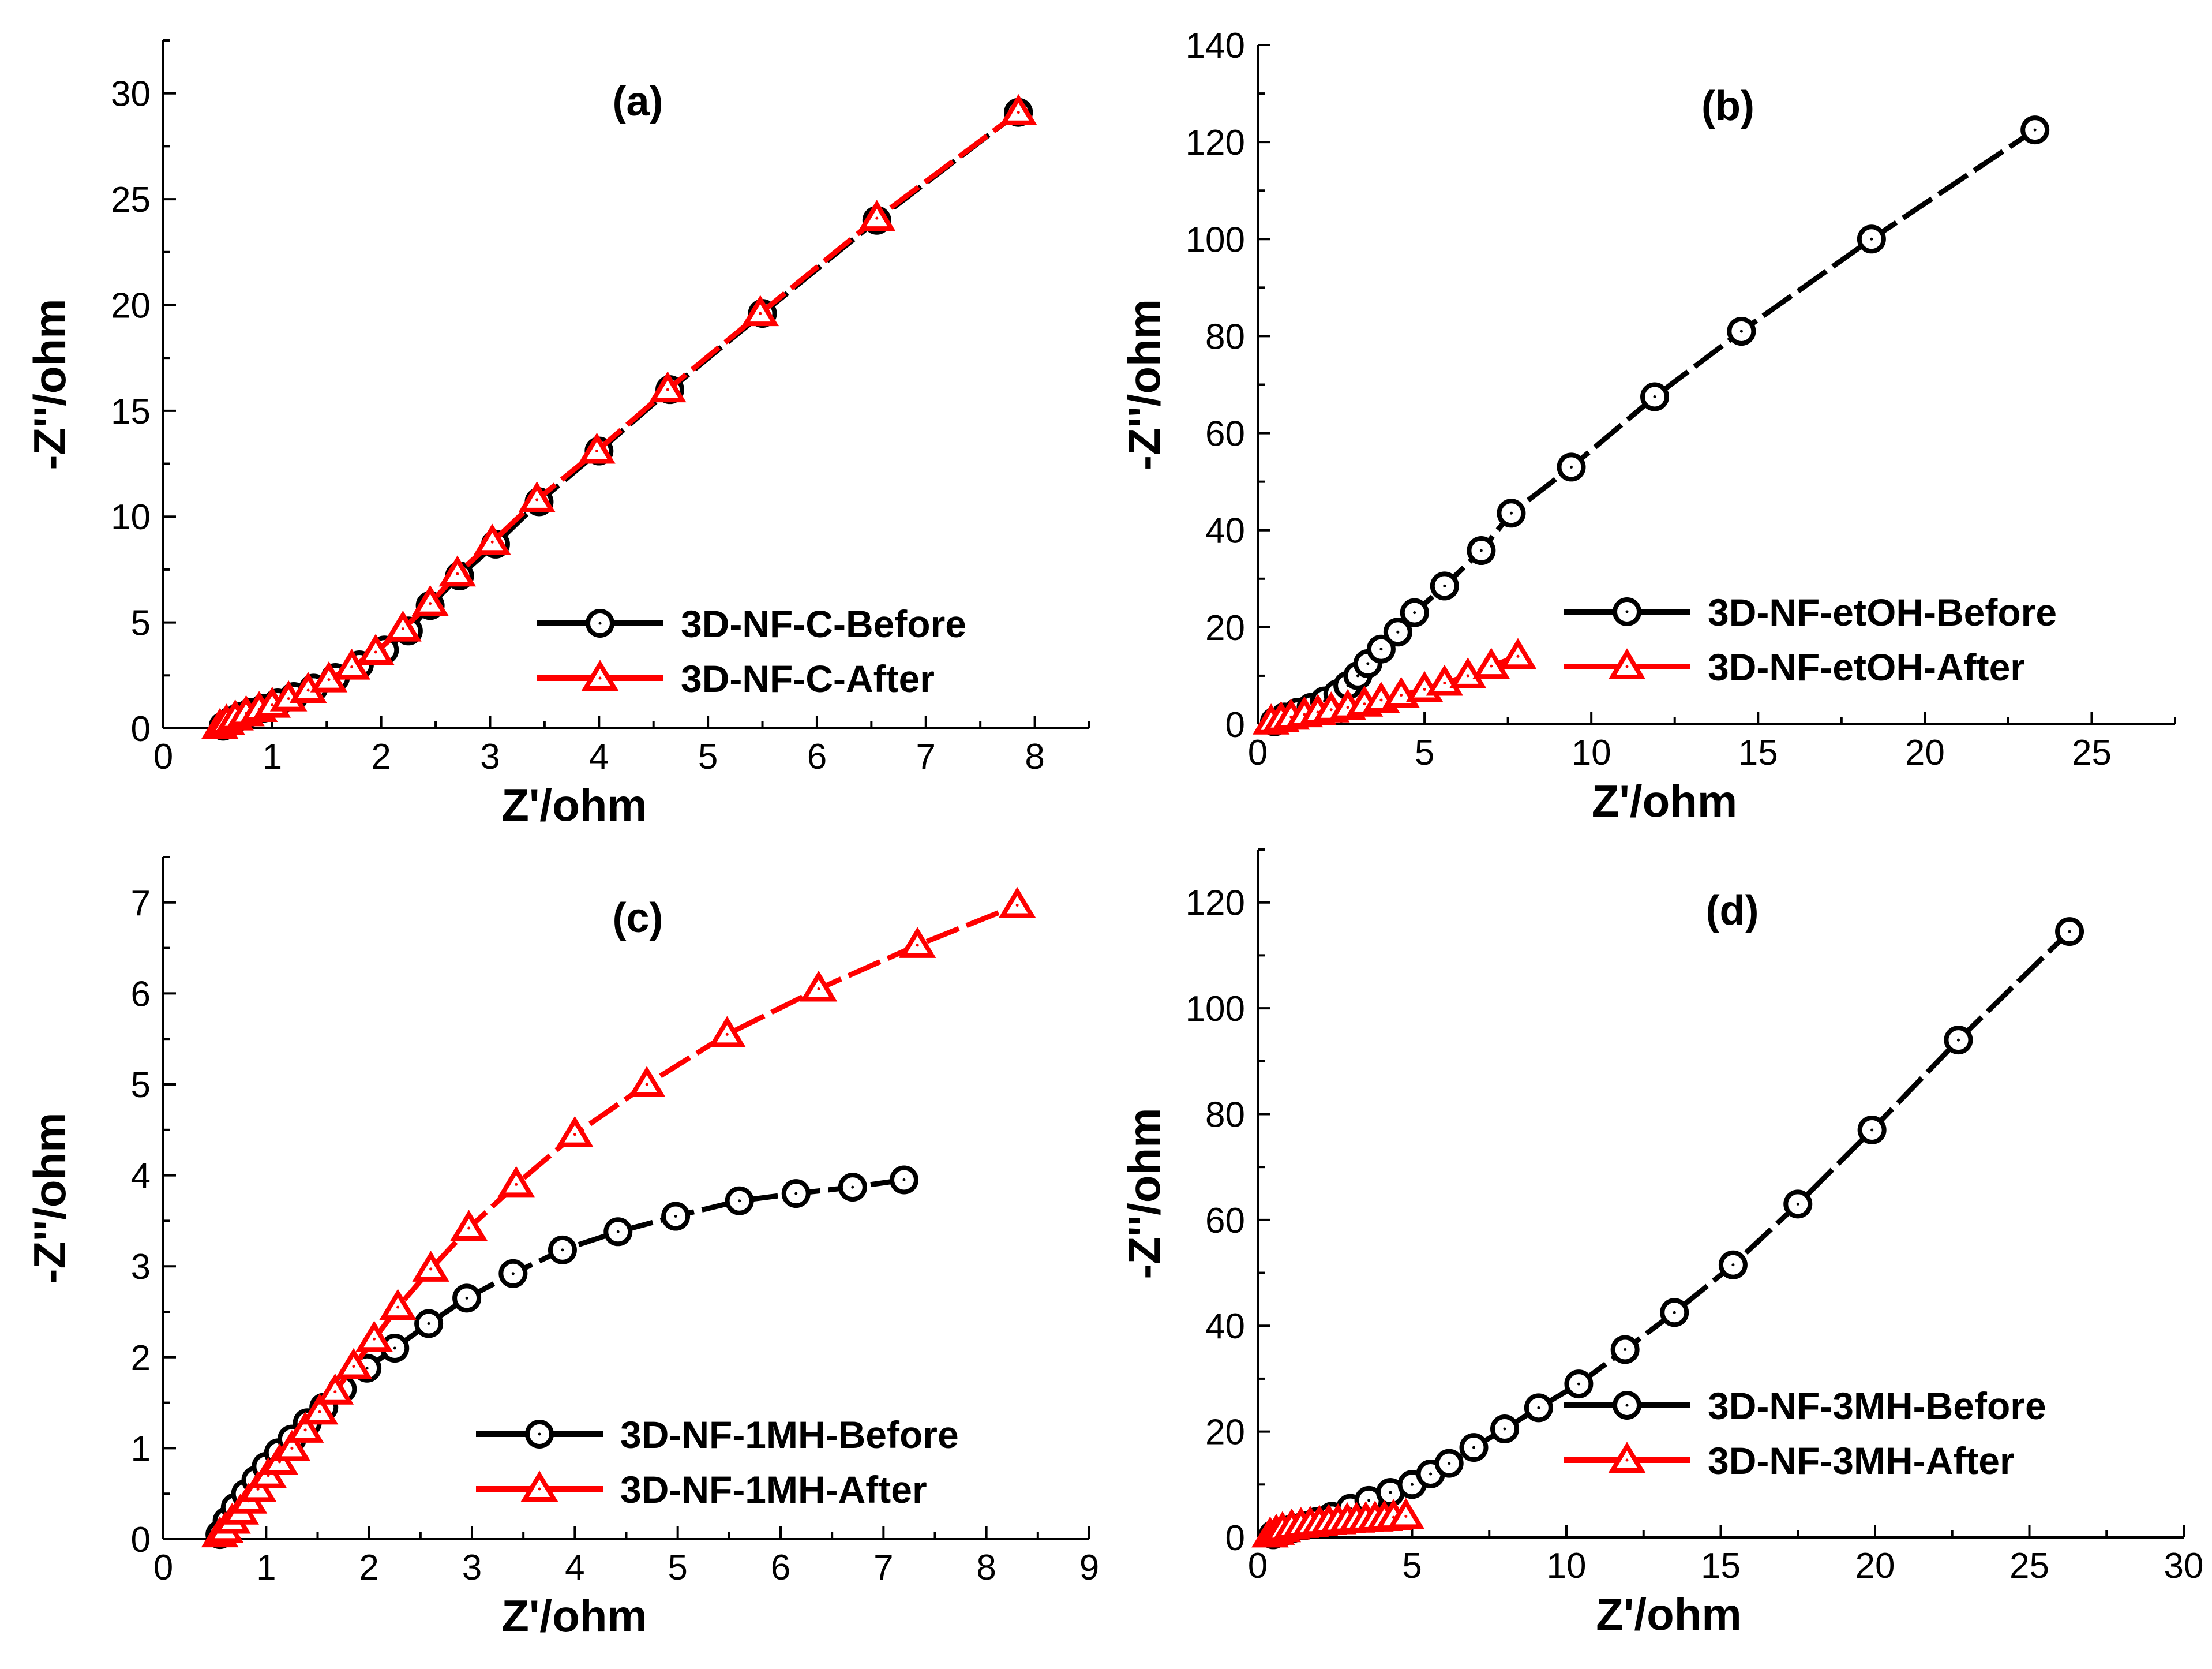 The height and width of the screenshot is (1669, 2212). What do you see at coordinates (131, 200) in the screenshot?
I see `y-tick-label: 25` at bounding box center [131, 200].